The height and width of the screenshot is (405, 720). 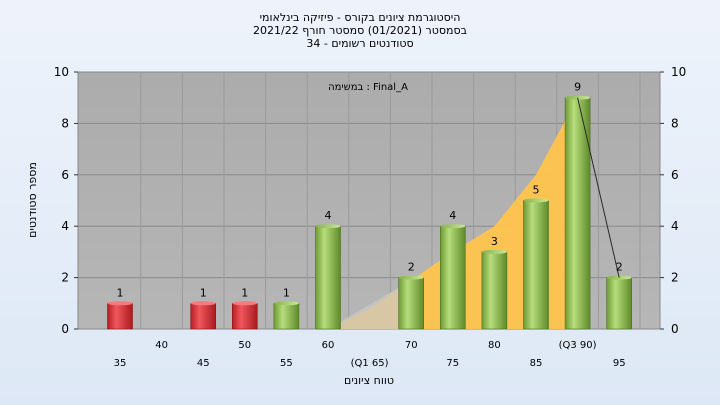 I want to click on x-tick-label-40: 40, so click(x=161, y=345).